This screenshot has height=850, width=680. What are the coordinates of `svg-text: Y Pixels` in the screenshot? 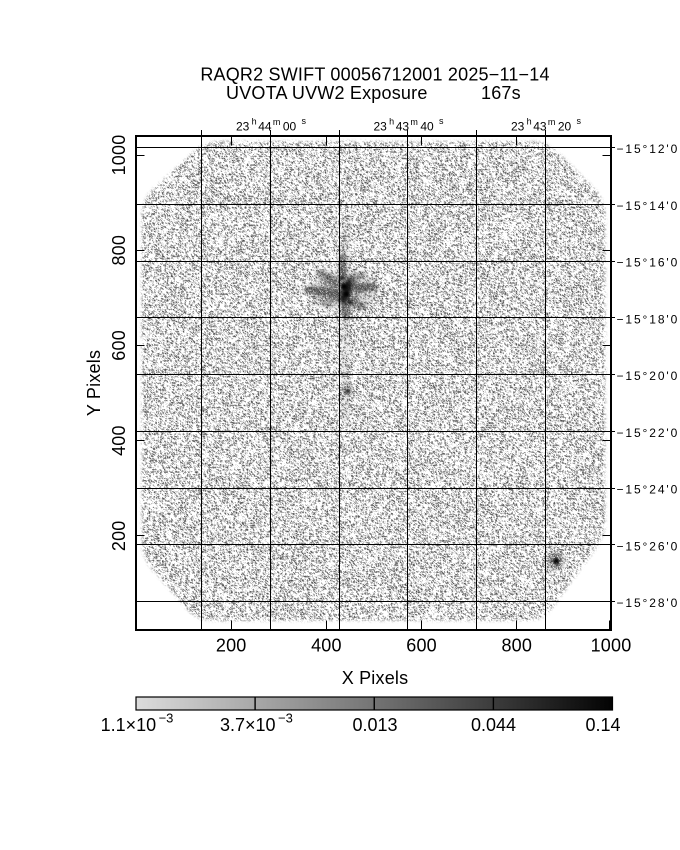 It's located at (94, 383).